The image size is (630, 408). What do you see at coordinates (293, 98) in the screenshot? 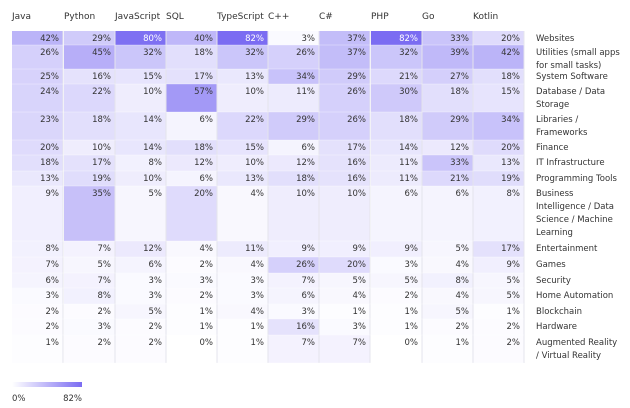
I see `cell-database-data-storage-c` at bounding box center [293, 98].